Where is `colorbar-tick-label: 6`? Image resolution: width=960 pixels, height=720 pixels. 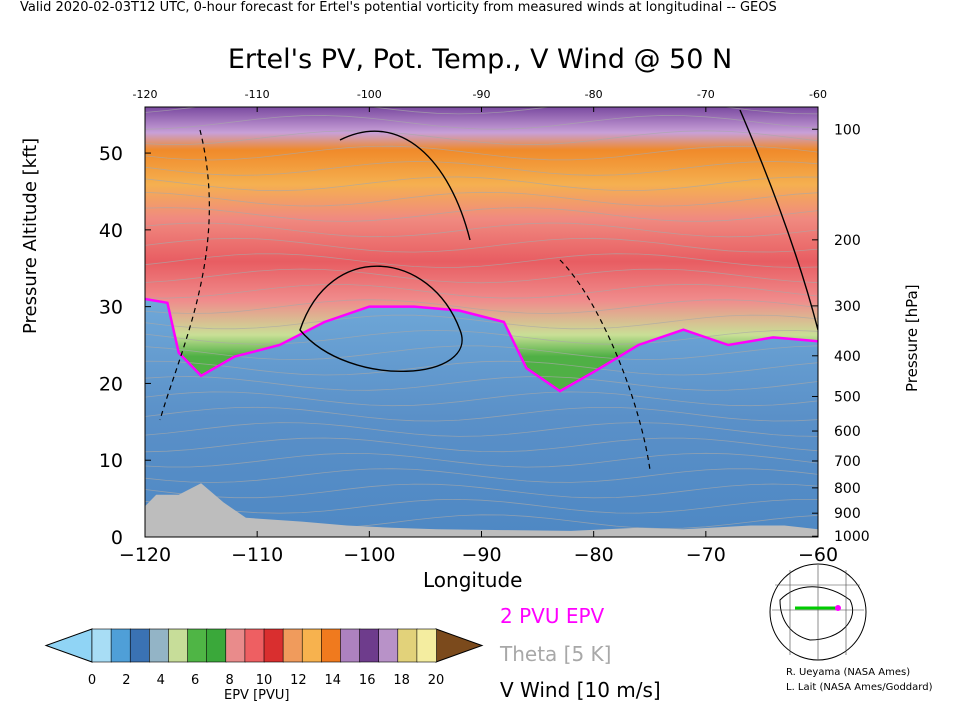
colorbar-tick-label: 6 is located at coordinates (195, 680).